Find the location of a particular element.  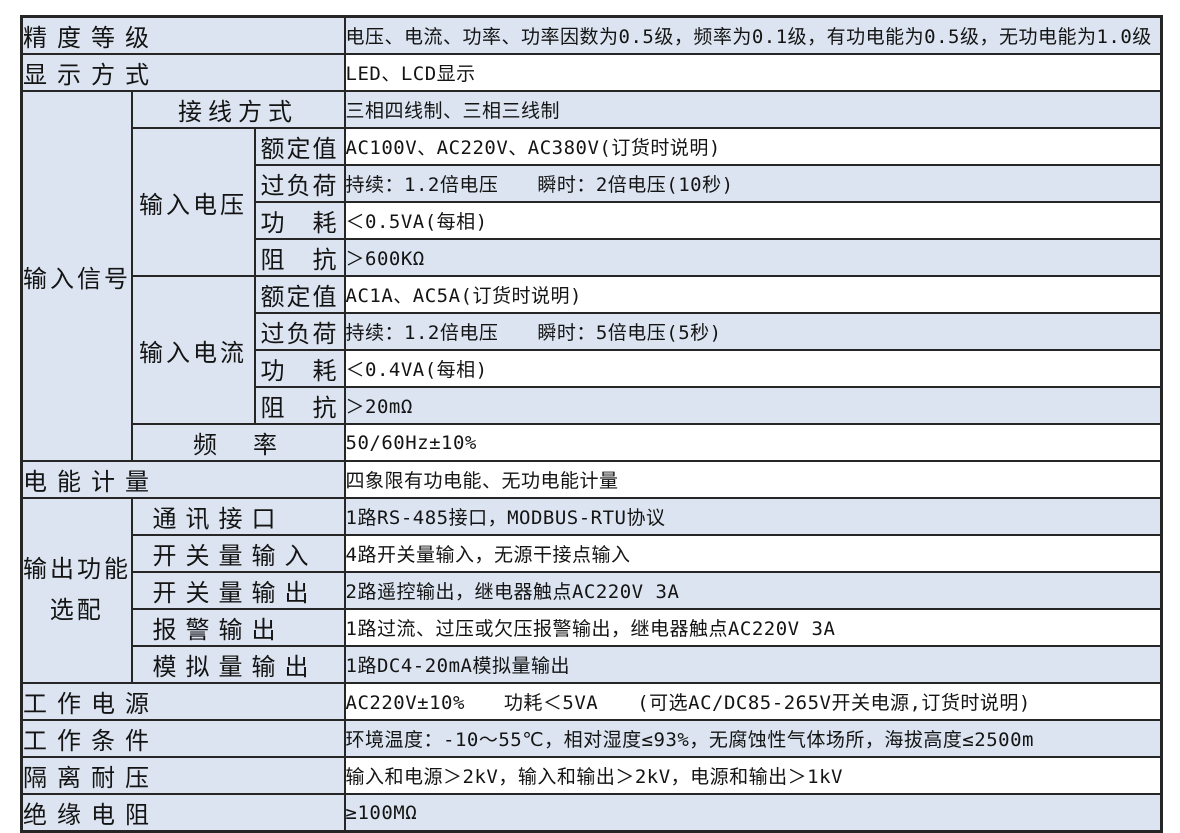

comm-label: 通讯接口 is located at coordinates (238, 516).